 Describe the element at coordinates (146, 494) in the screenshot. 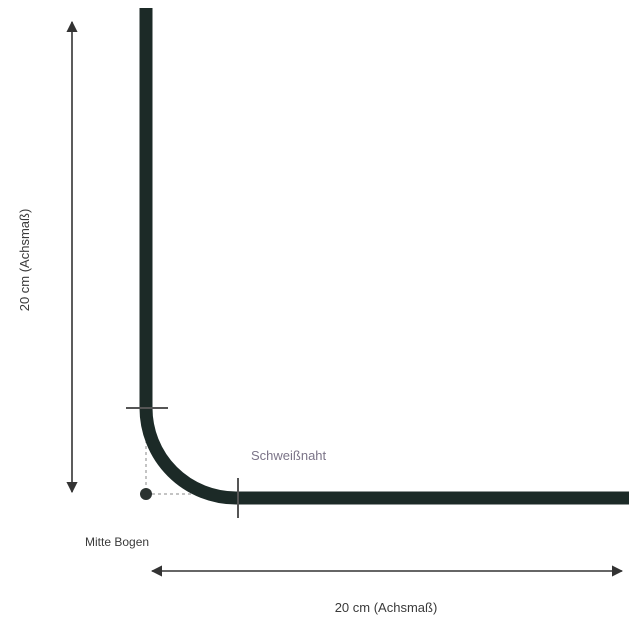

I see `bend-center-point` at that location.